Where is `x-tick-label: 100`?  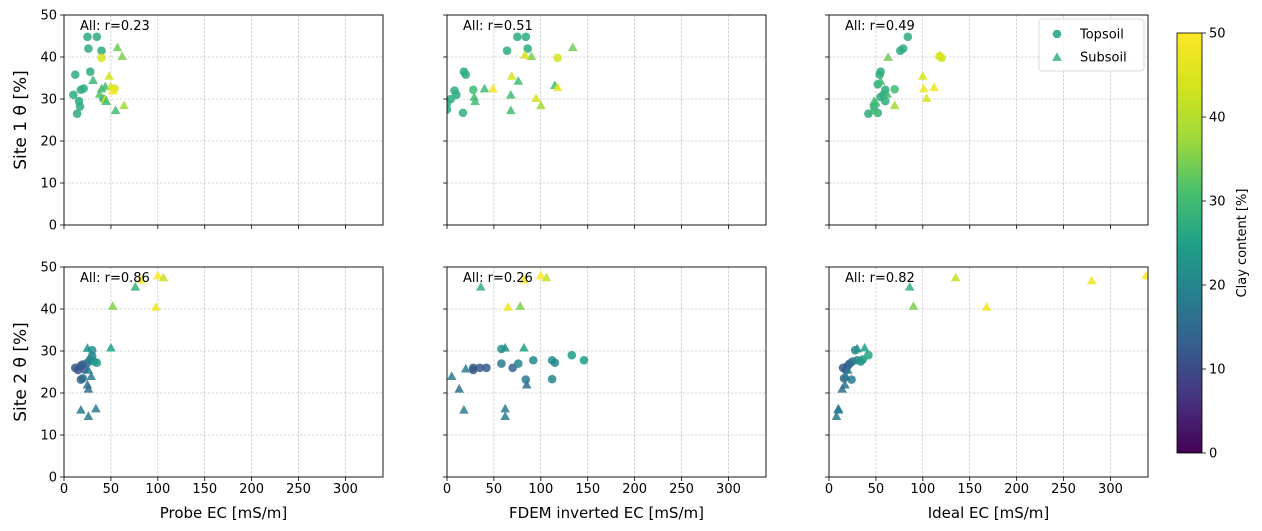
x-tick-label: 100 is located at coordinates (922, 489).